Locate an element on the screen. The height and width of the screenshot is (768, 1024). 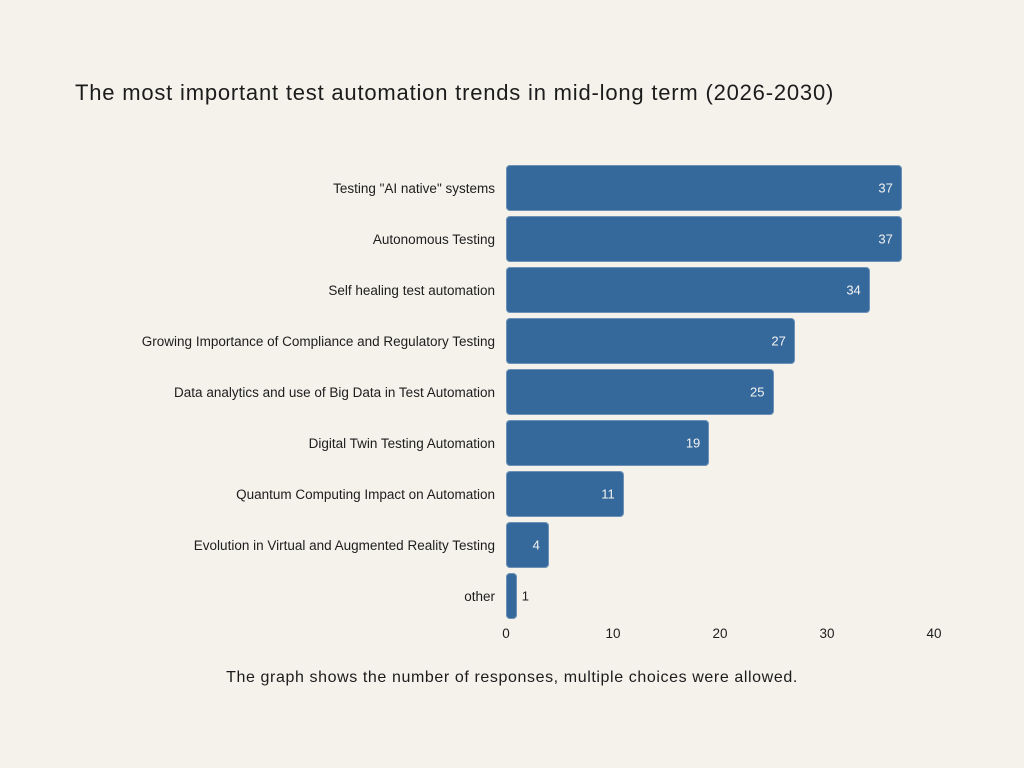
value-label: 27 is located at coordinates (778, 341).